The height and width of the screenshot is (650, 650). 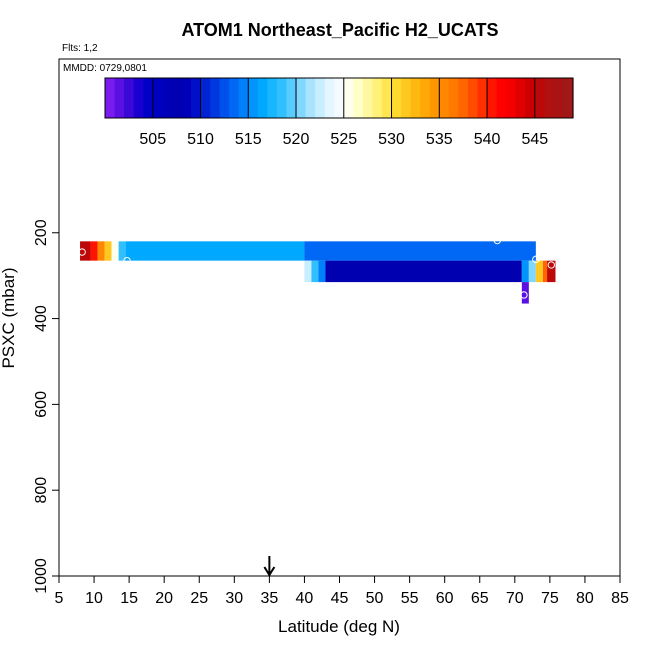 What do you see at coordinates (391, 139) in the screenshot?
I see `colorbar-tick-label: 530` at bounding box center [391, 139].